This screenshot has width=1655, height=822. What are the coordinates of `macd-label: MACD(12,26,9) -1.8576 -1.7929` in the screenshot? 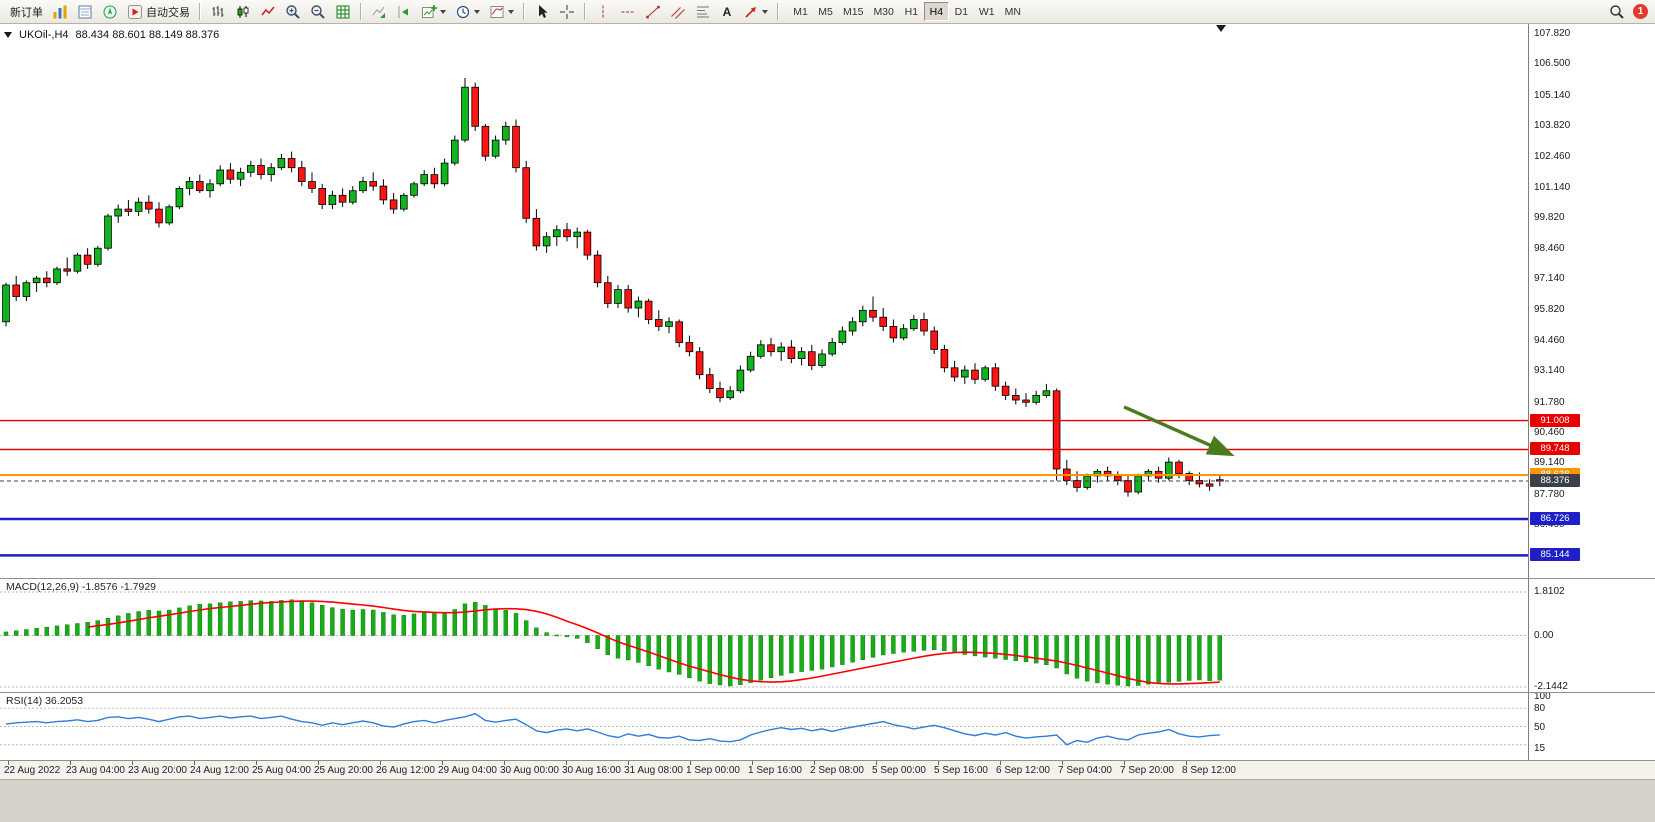 It's located at (81, 587).